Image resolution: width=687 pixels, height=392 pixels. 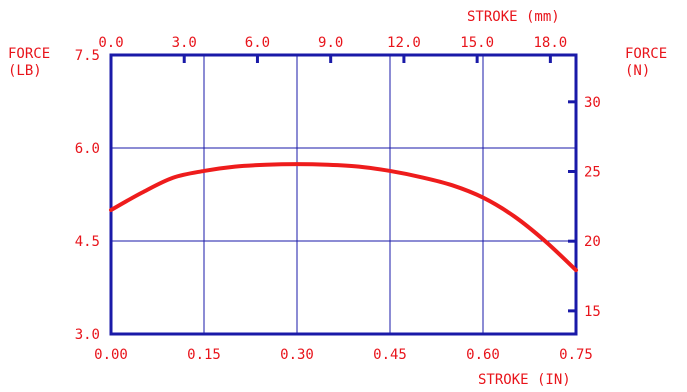 I want to click on left-tick-label: 4.5, so click(x=87, y=242).